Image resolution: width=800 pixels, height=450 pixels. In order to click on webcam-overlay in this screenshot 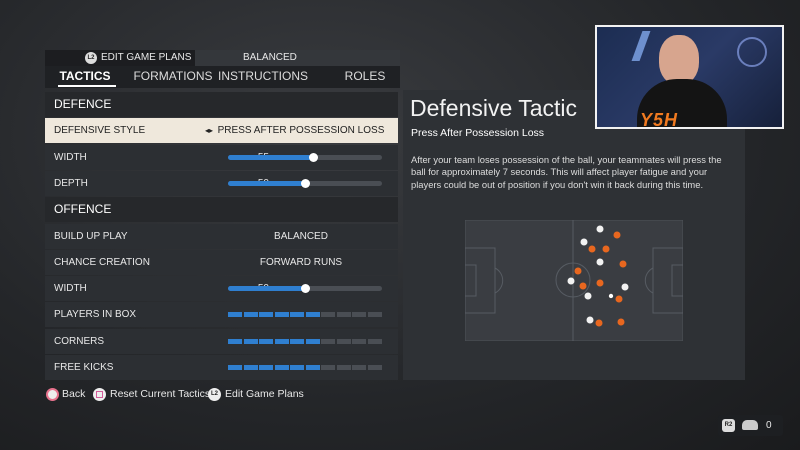, I will do `click(689, 77)`.